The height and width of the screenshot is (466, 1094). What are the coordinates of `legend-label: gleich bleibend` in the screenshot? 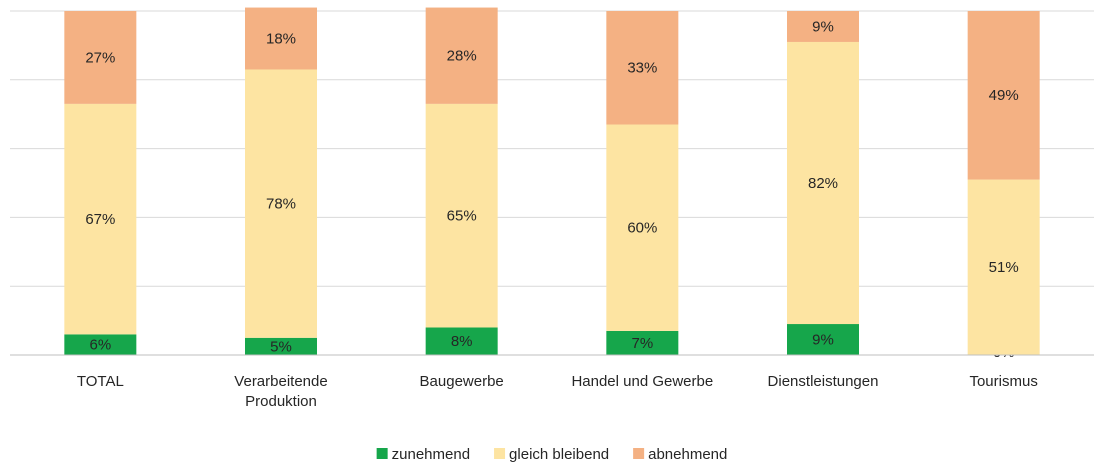 It's located at (559, 454).